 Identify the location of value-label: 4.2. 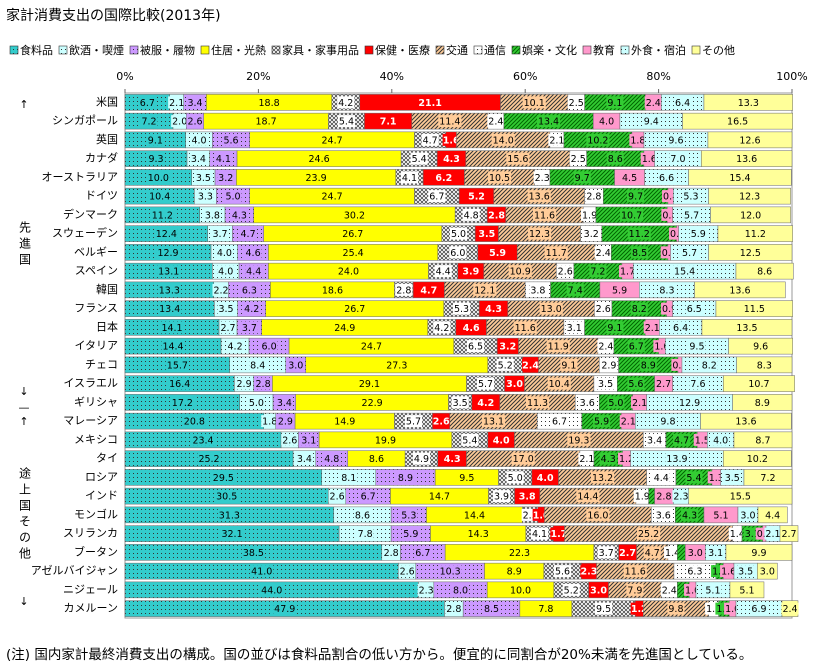
(251, 309).